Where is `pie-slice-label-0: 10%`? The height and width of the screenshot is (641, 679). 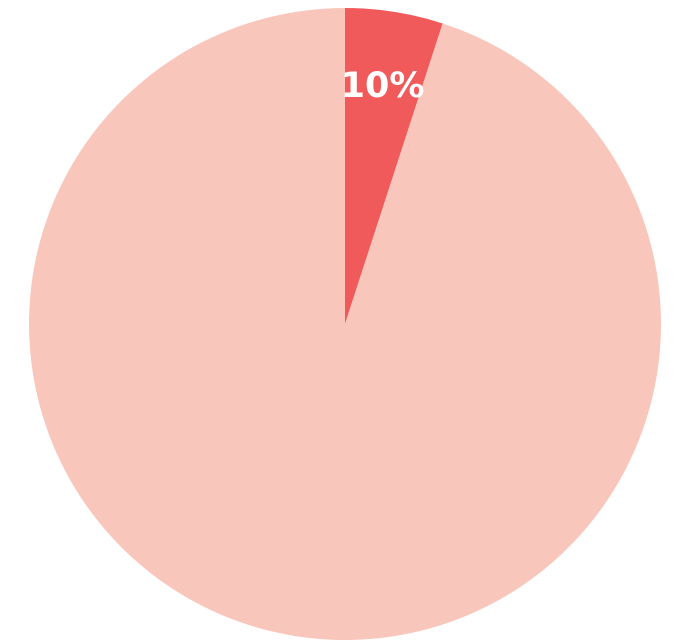
pie-slice-label-0: 10% is located at coordinates (383, 86).